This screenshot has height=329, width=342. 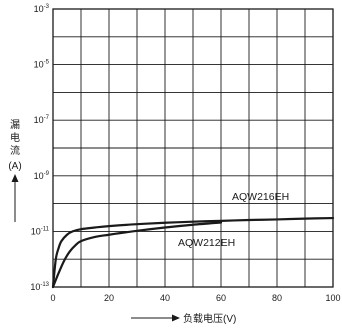 What do you see at coordinates (52, 298) in the screenshot?
I see `x-tick-label: 0` at bounding box center [52, 298].